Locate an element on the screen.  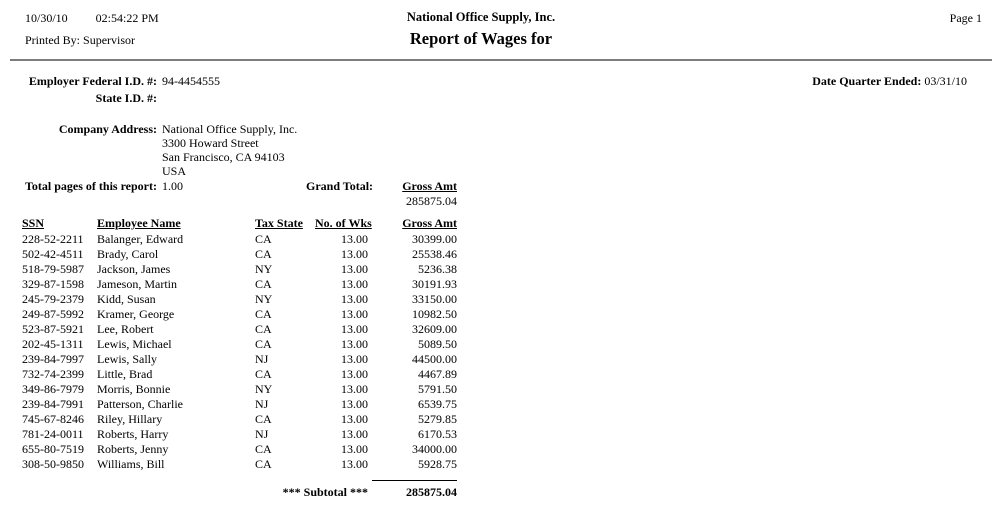
employee-name-cell: Jameson, Martin is located at coordinates (137, 284).